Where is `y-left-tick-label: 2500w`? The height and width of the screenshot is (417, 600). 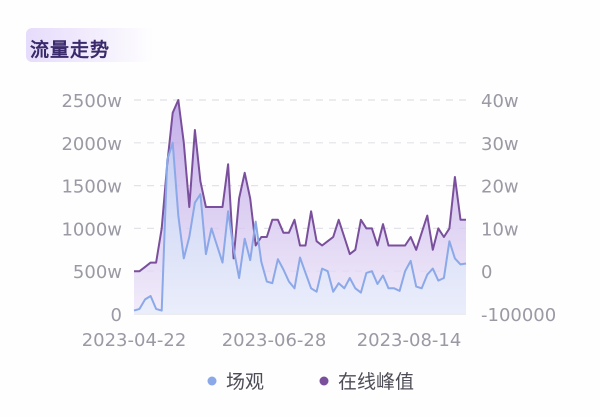
y-left-tick-label: 2500w is located at coordinates (91, 101).